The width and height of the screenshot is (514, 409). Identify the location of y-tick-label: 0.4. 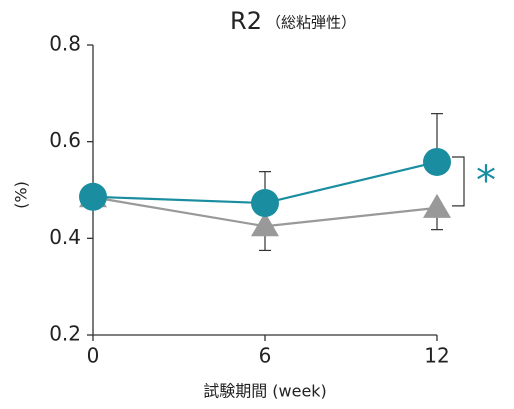
(65, 237).